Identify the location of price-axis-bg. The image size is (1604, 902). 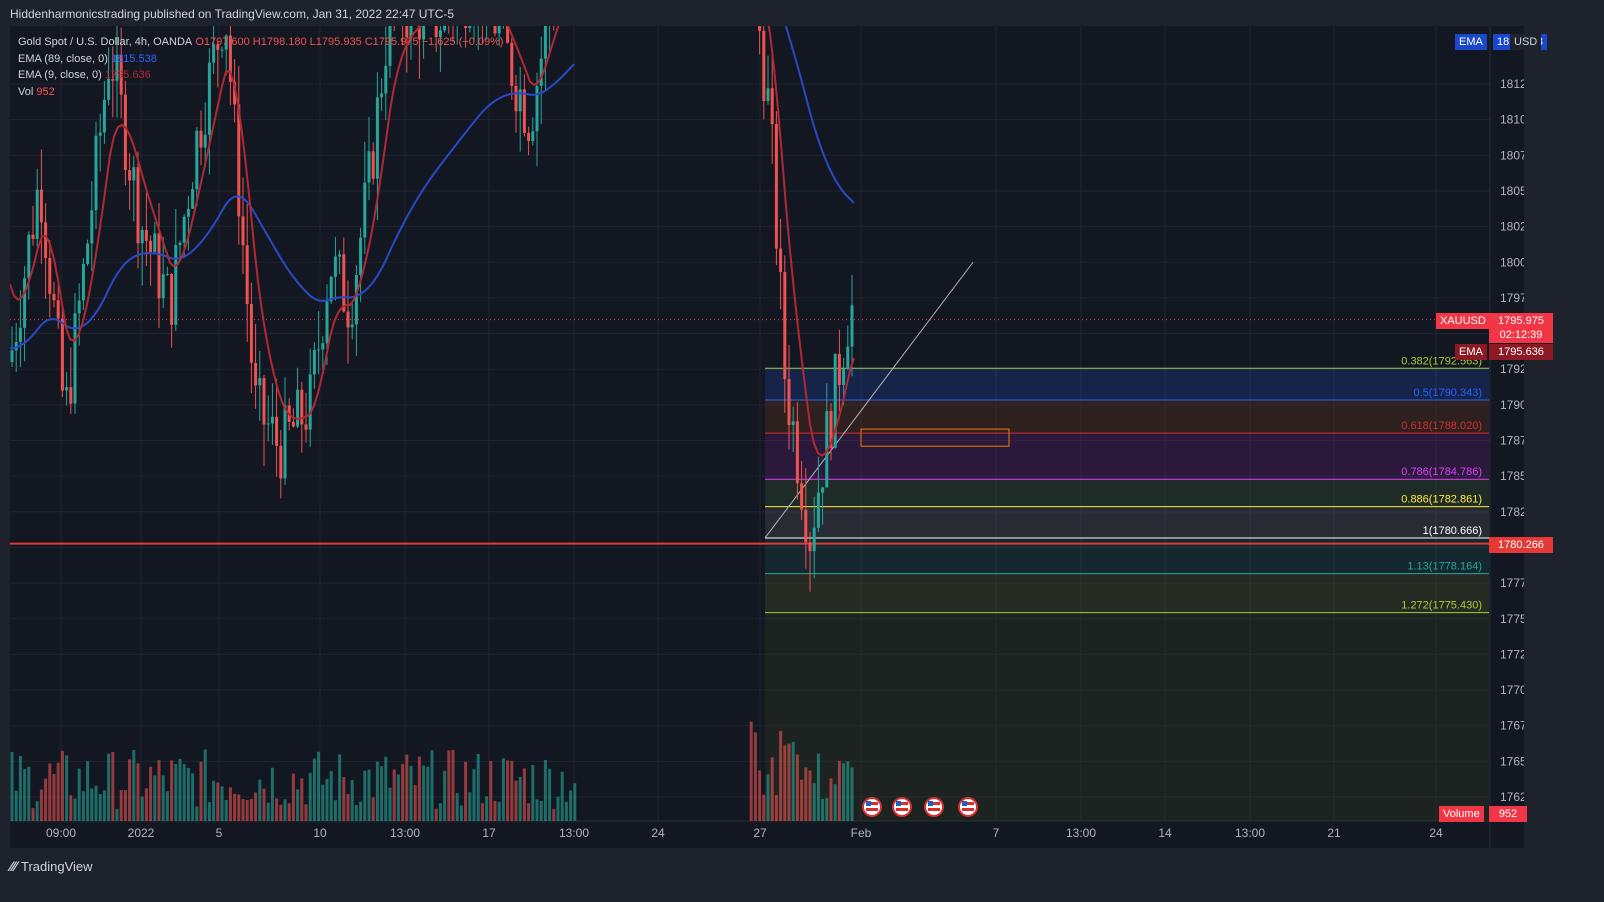
(1507, 437).